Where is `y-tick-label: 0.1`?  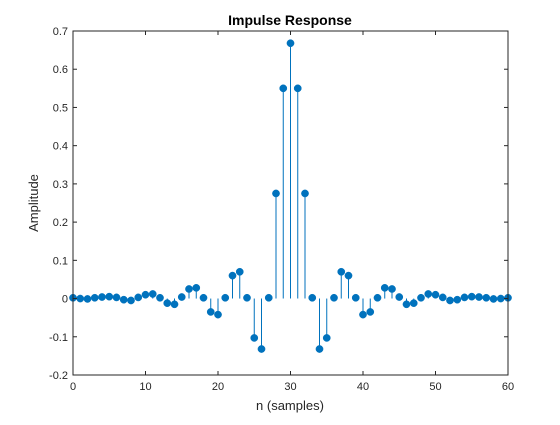 y-tick-label: 0.1 is located at coordinates (60, 261).